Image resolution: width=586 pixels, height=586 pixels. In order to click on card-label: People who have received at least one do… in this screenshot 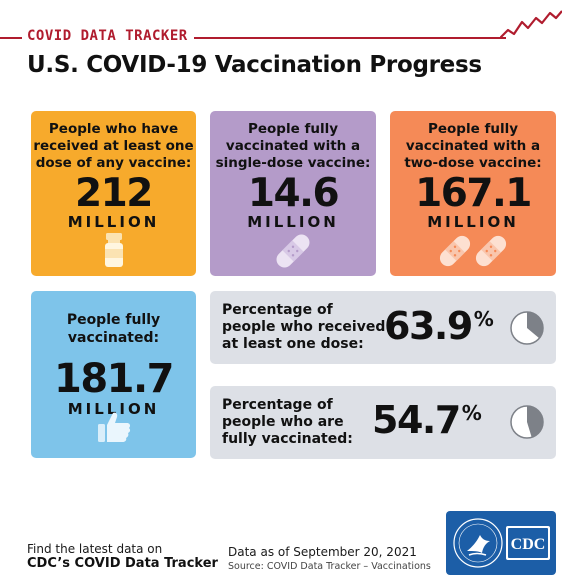, I will do `click(113, 146)`.